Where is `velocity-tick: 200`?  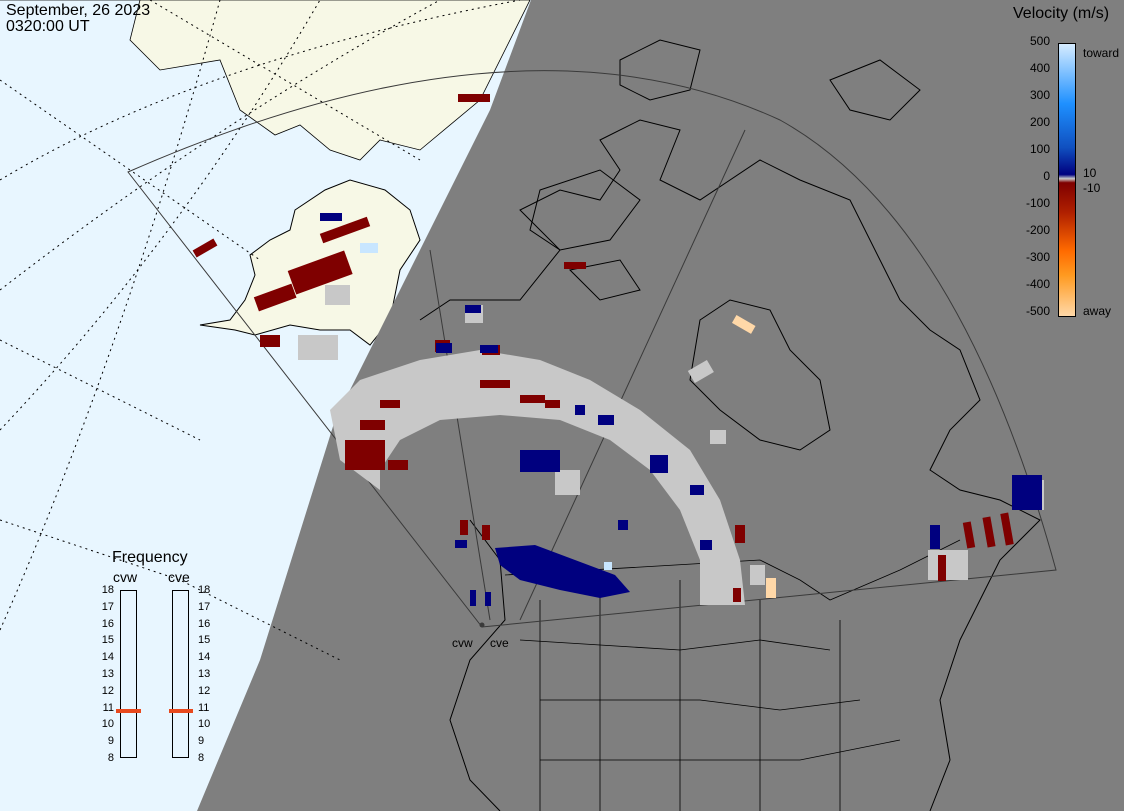
velocity-tick: 200 is located at coordinates (1039, 122).